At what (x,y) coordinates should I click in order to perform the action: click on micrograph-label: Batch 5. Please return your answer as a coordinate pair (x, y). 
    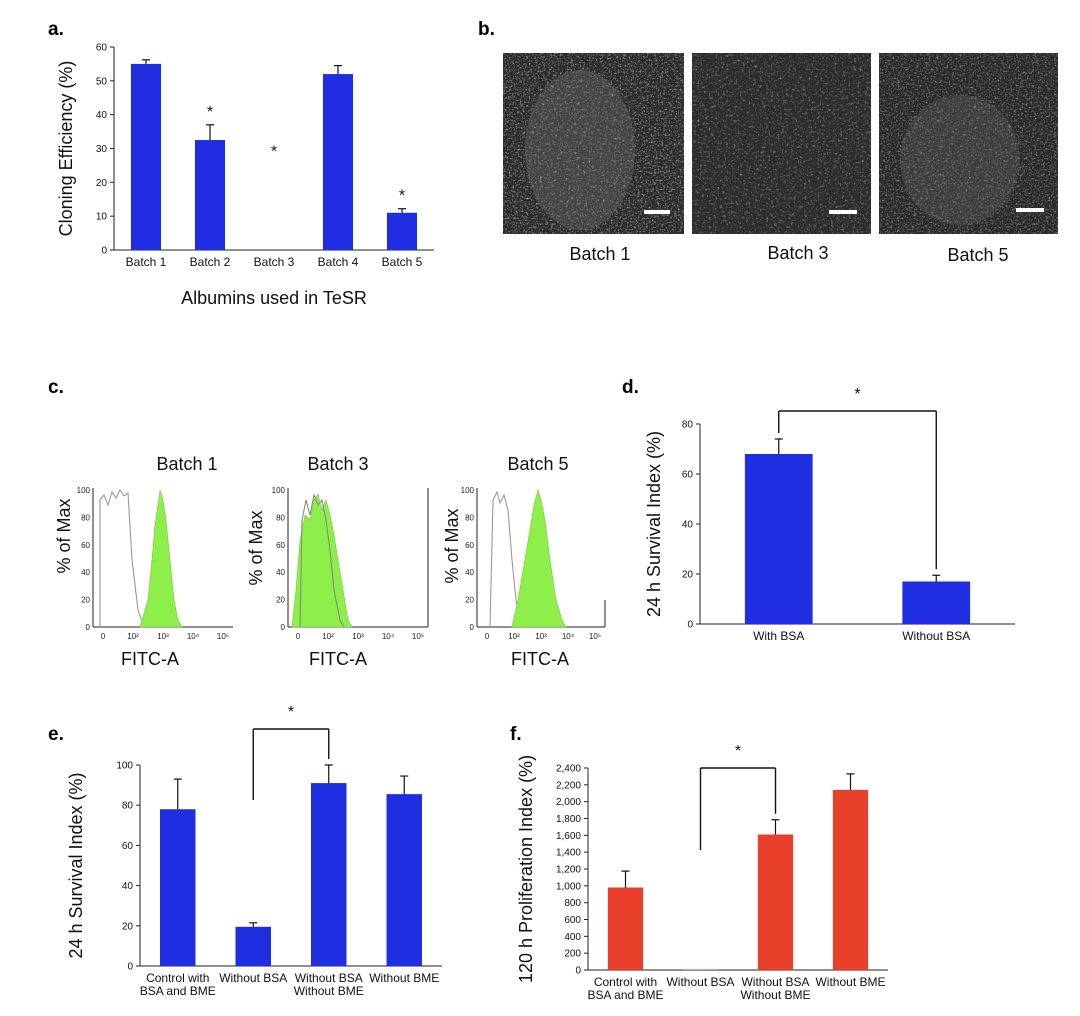
    Looking at the image, I should click on (977, 255).